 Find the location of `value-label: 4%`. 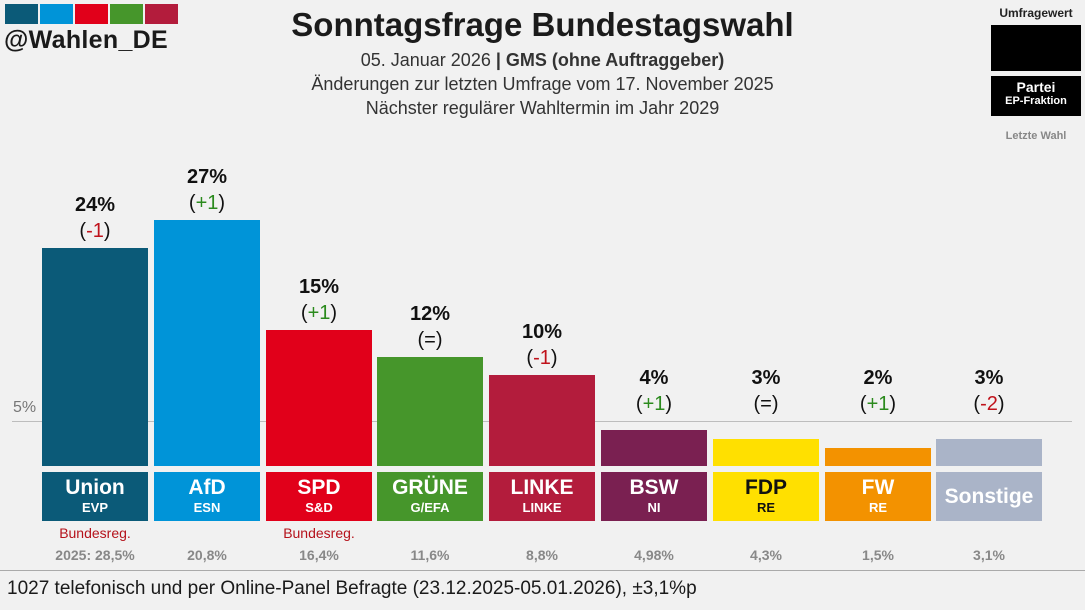

value-label: 4% is located at coordinates (654, 377).